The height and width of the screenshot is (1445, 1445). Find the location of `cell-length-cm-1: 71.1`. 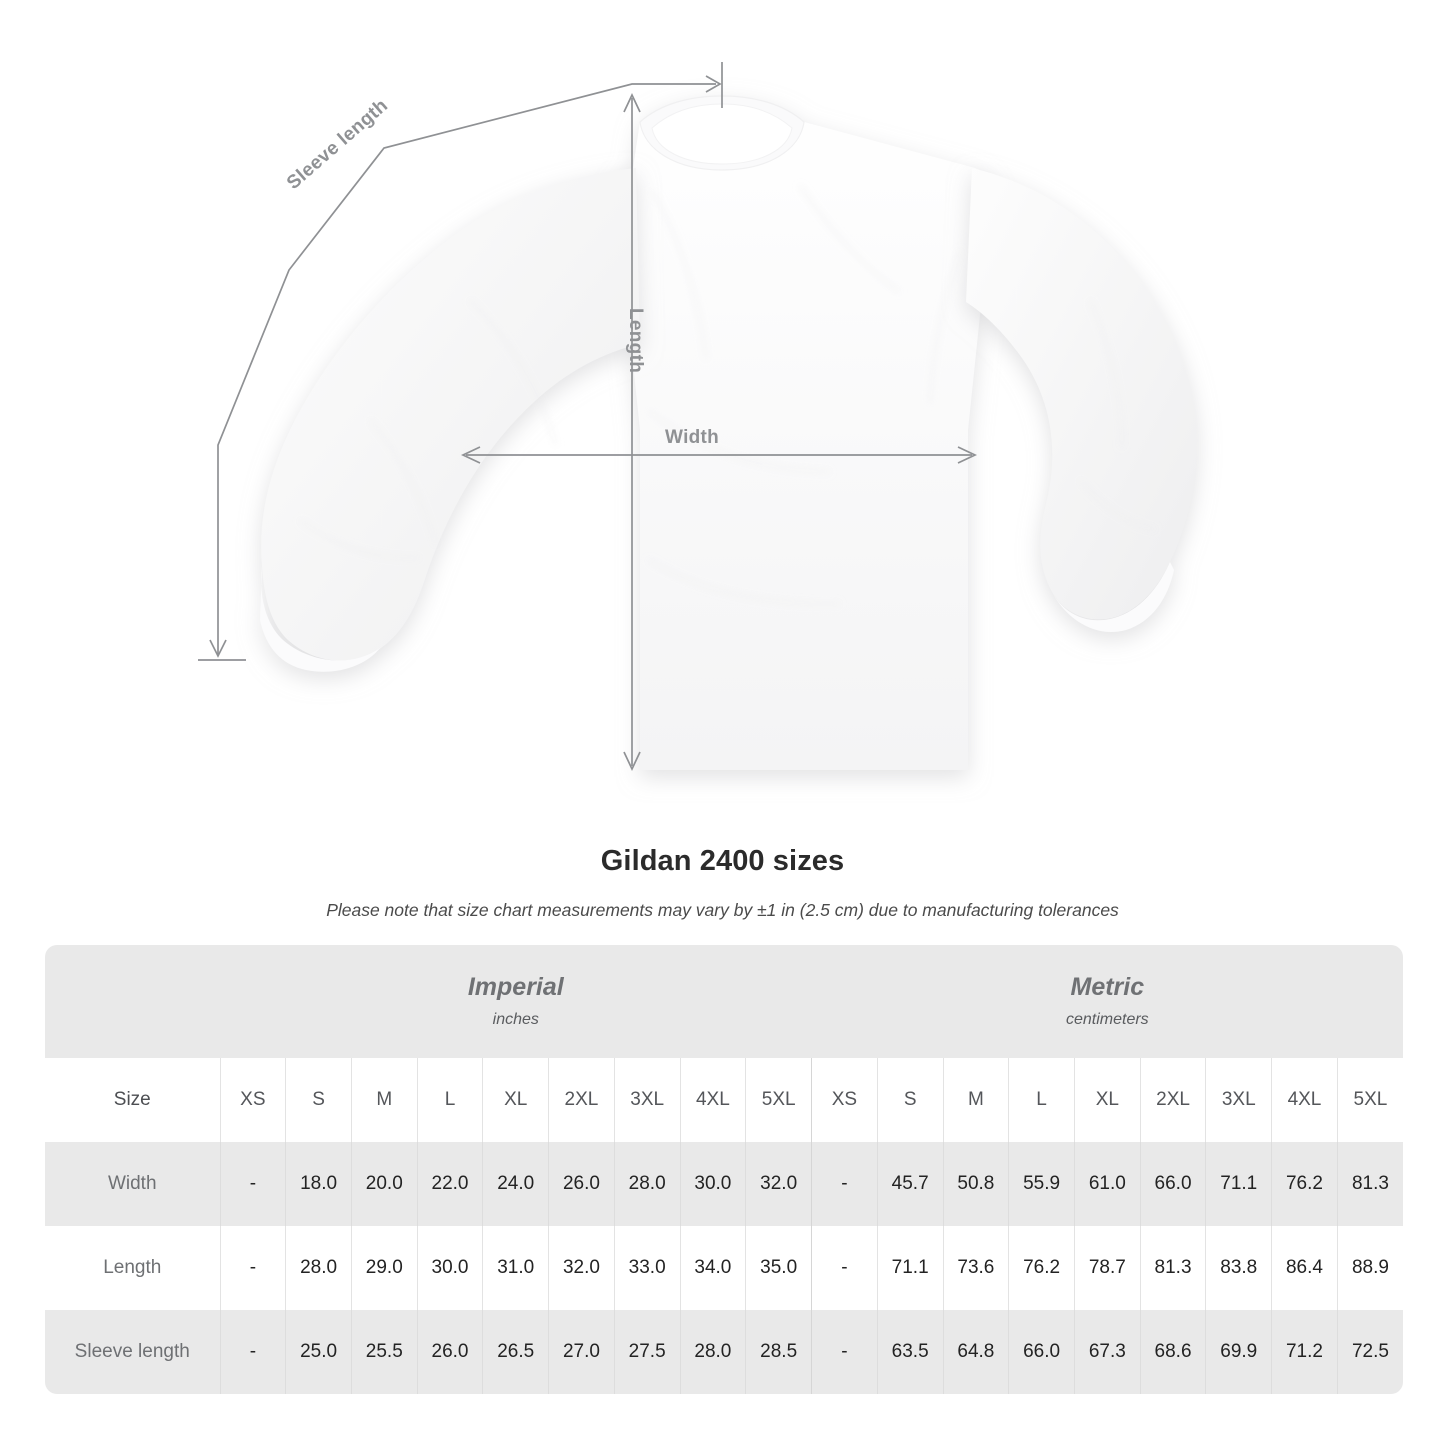

cell-length-cm-1: 71.1 is located at coordinates (910, 1268).